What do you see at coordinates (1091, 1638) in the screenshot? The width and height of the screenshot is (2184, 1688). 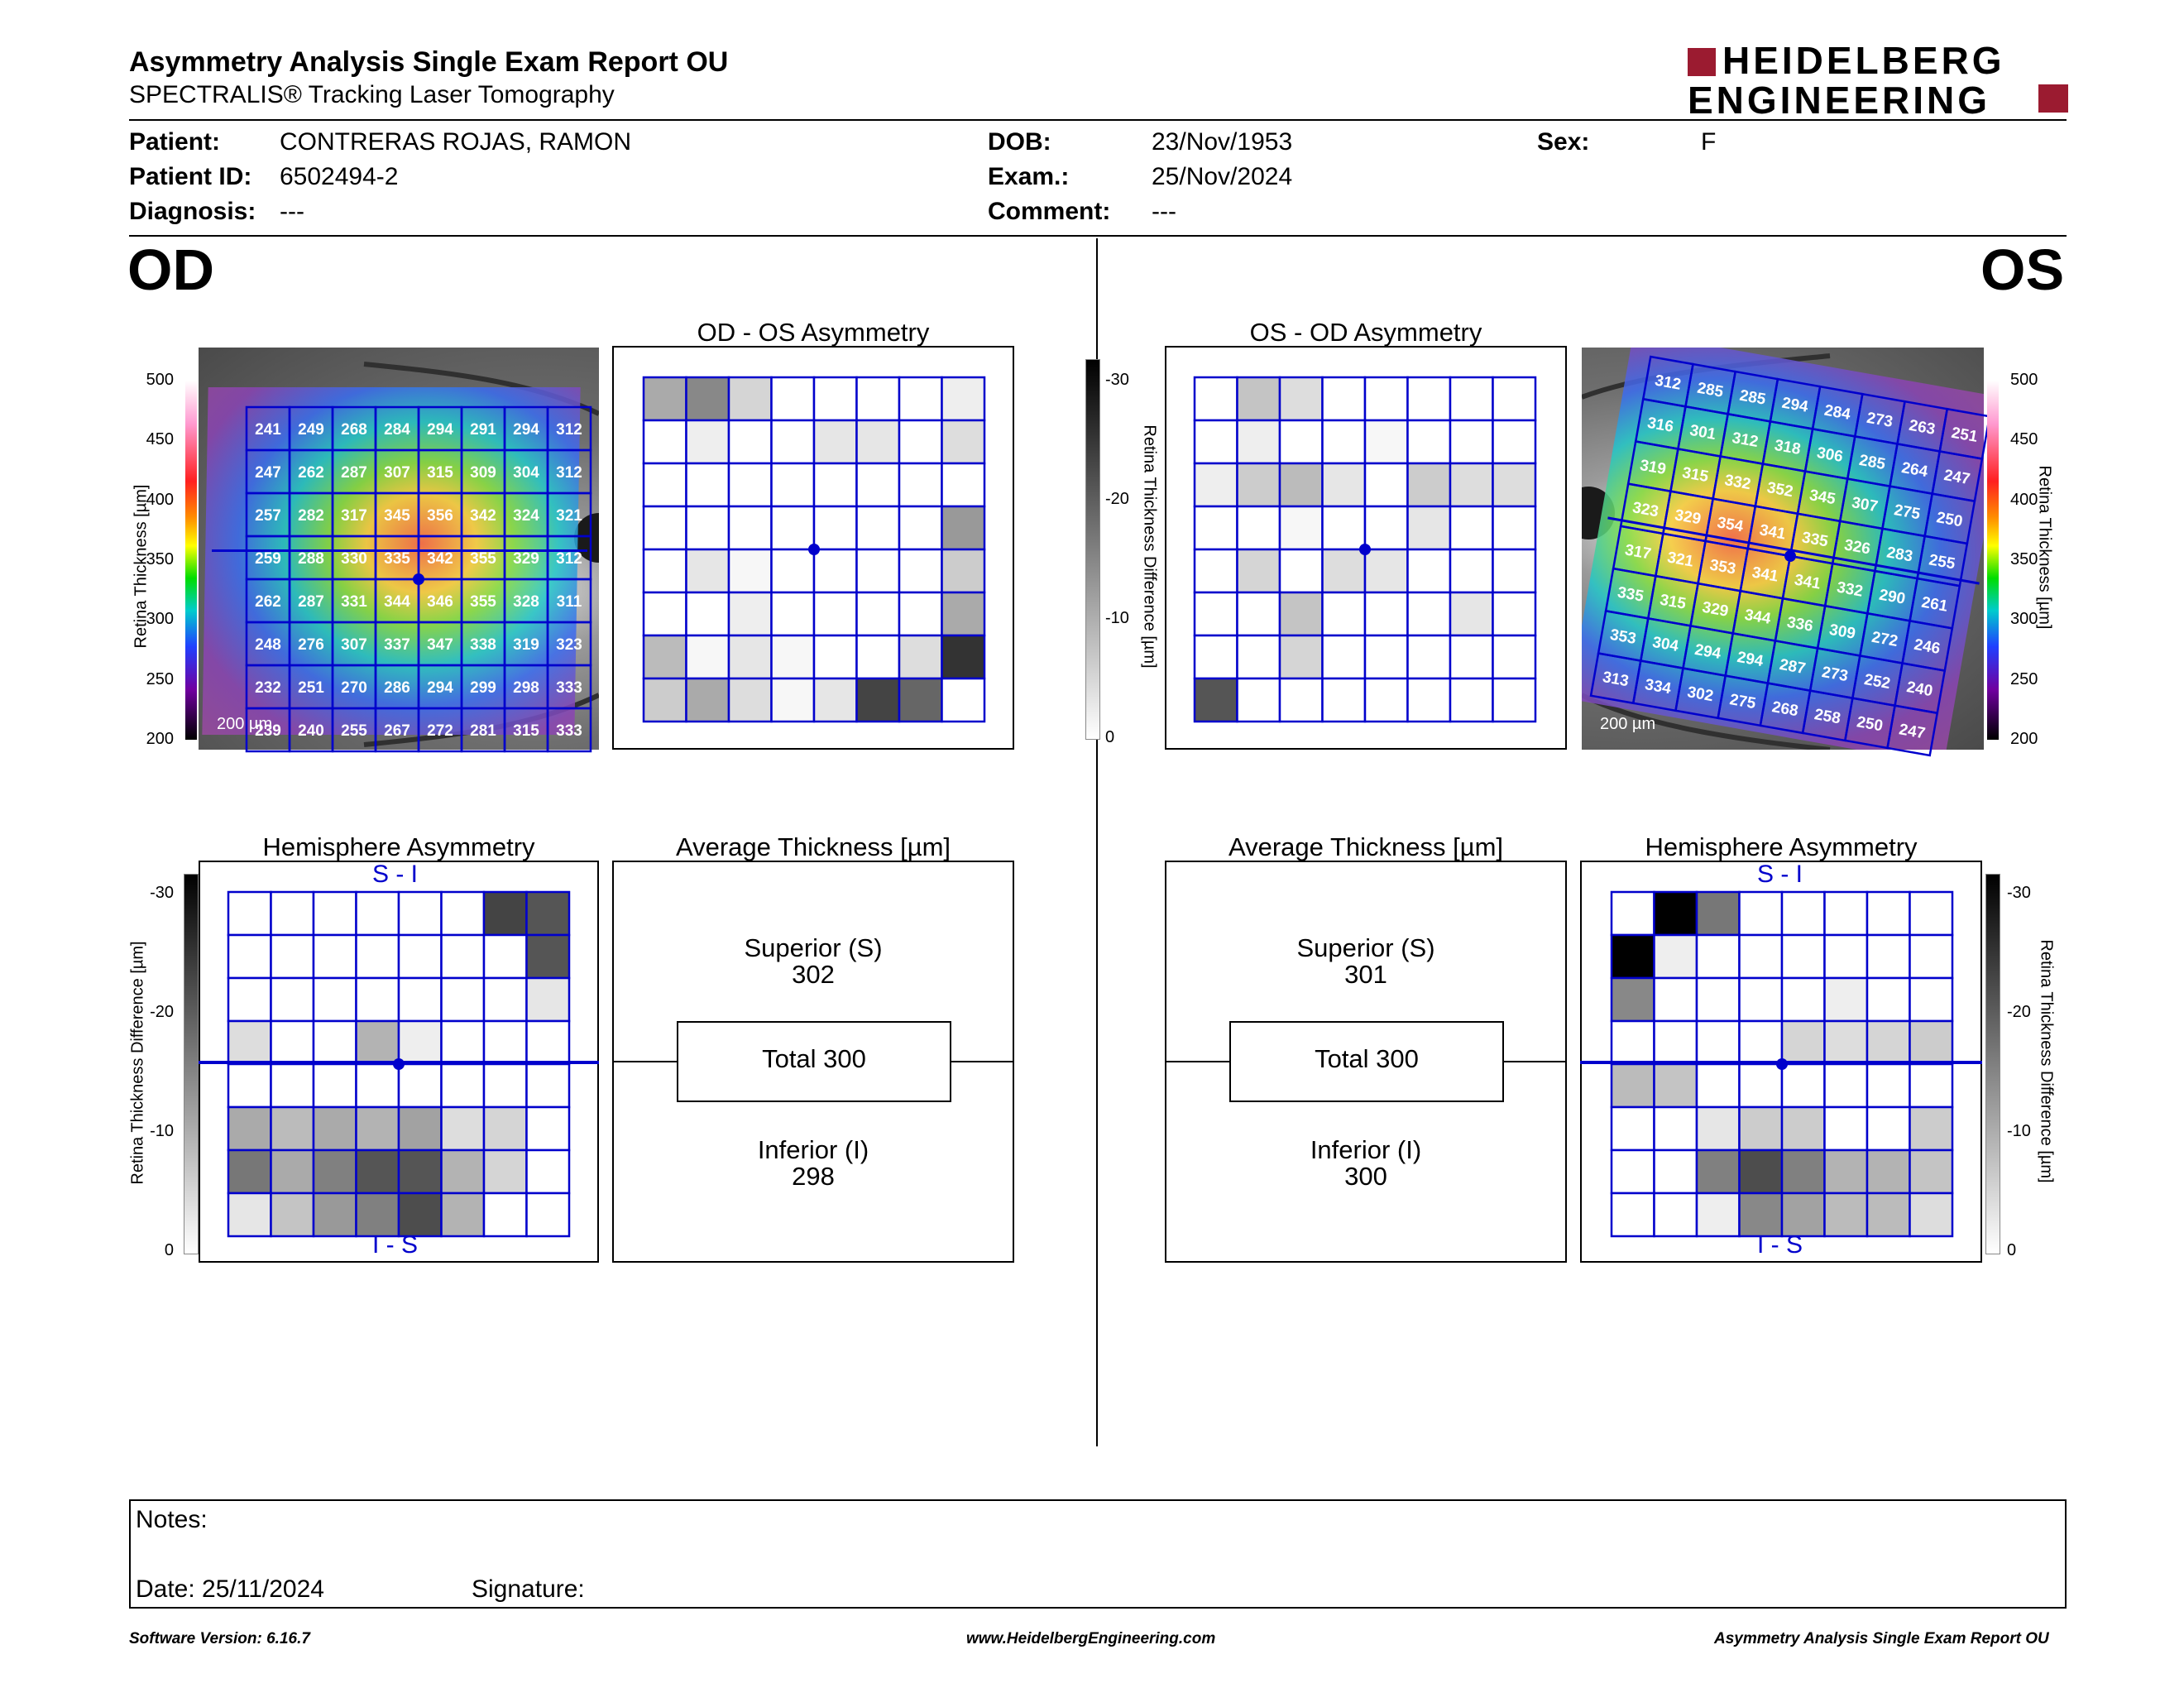 I see `footer-website: www.HeidelbergEngineering.com` at bounding box center [1091, 1638].